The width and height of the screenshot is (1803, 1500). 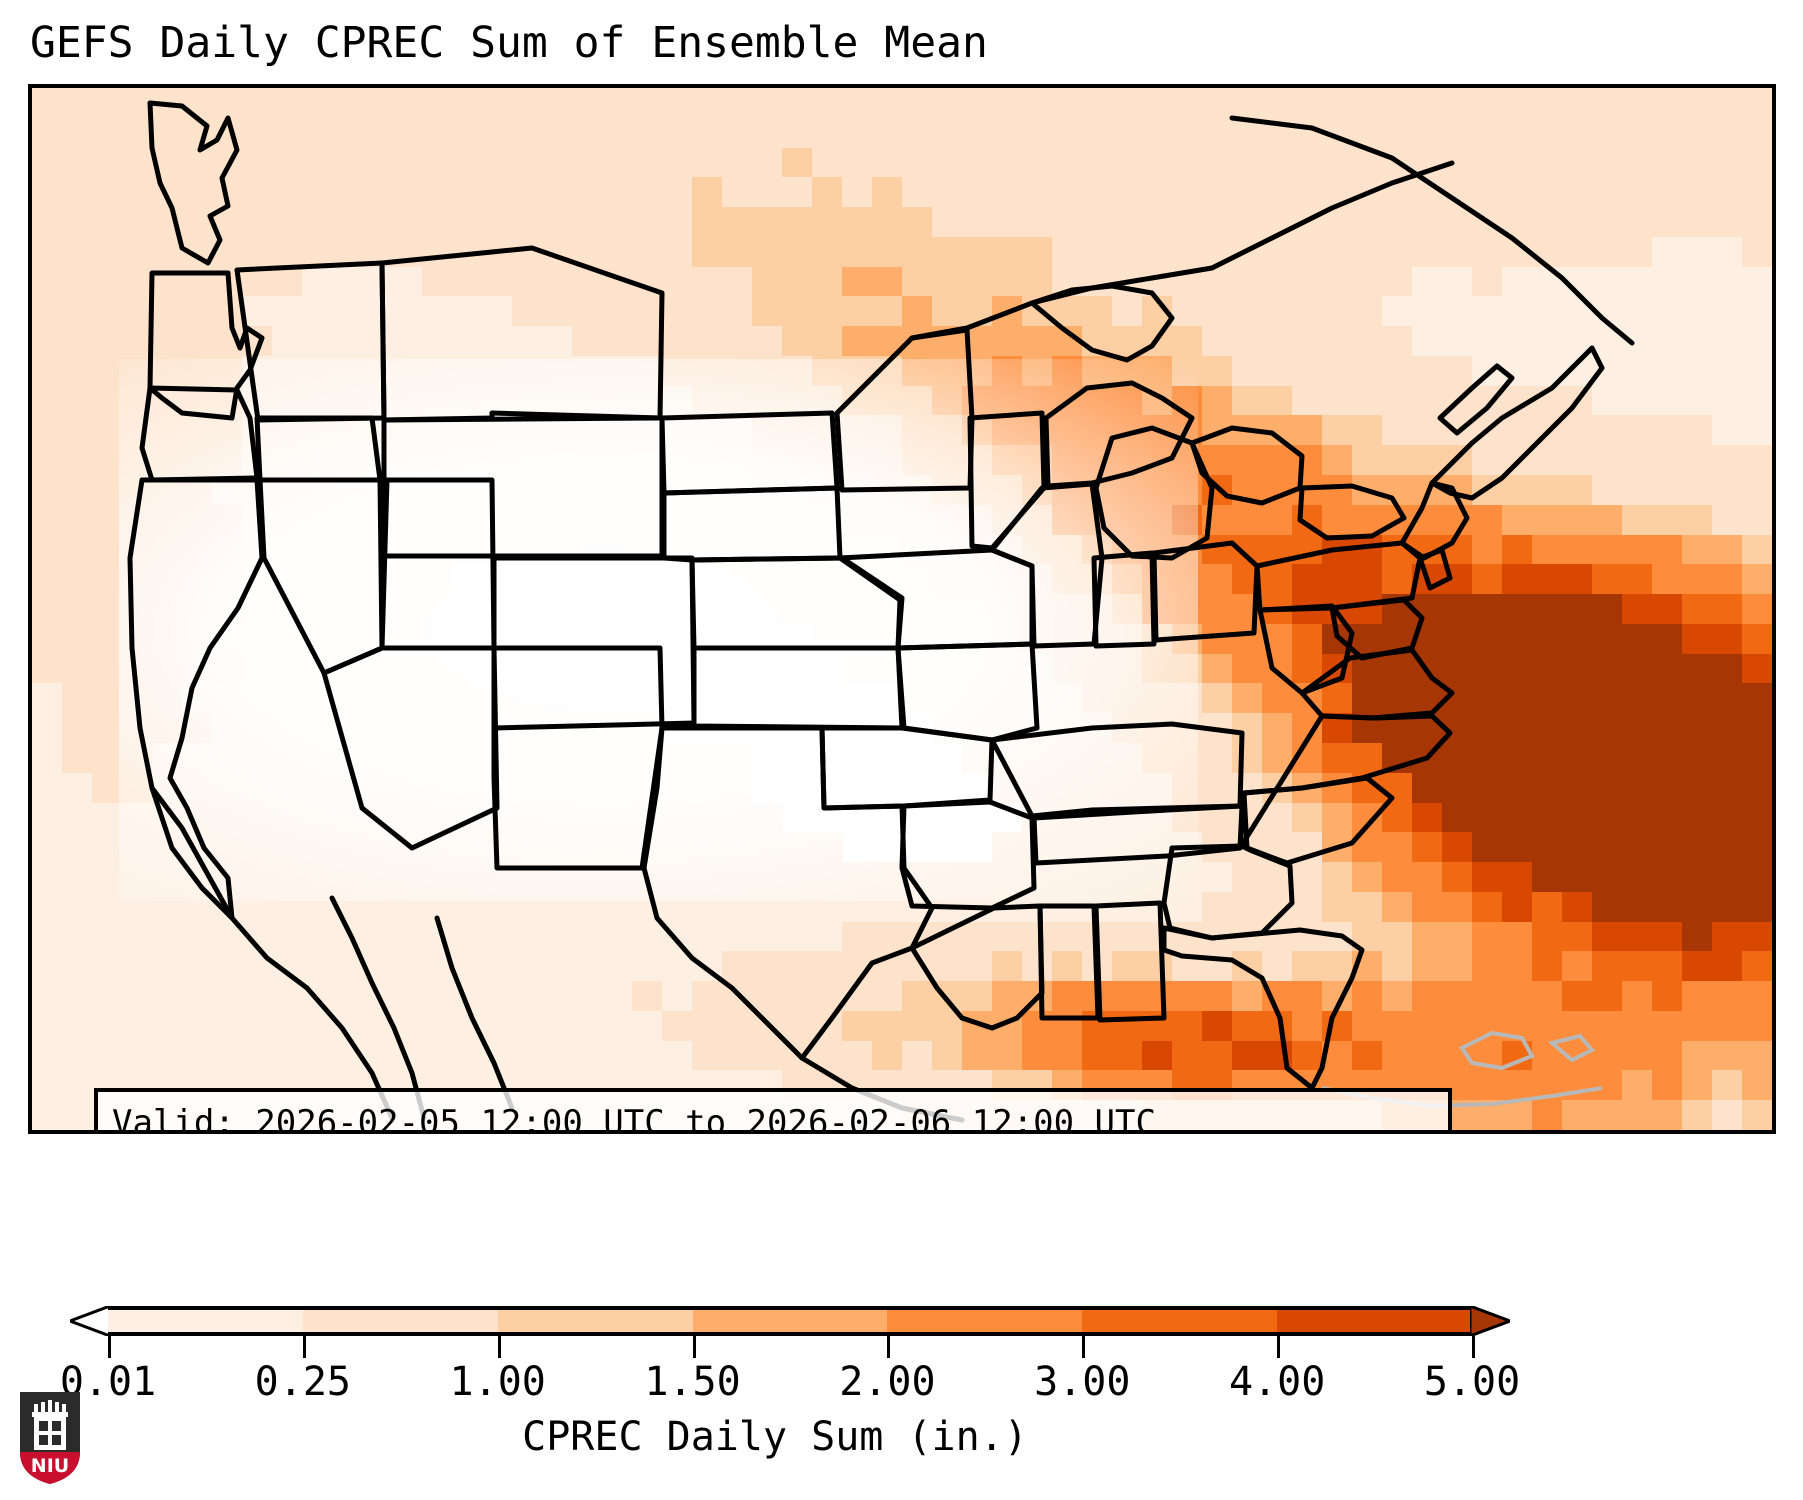 What do you see at coordinates (193, 183) in the screenshot?
I see `vancouver-island-outline` at bounding box center [193, 183].